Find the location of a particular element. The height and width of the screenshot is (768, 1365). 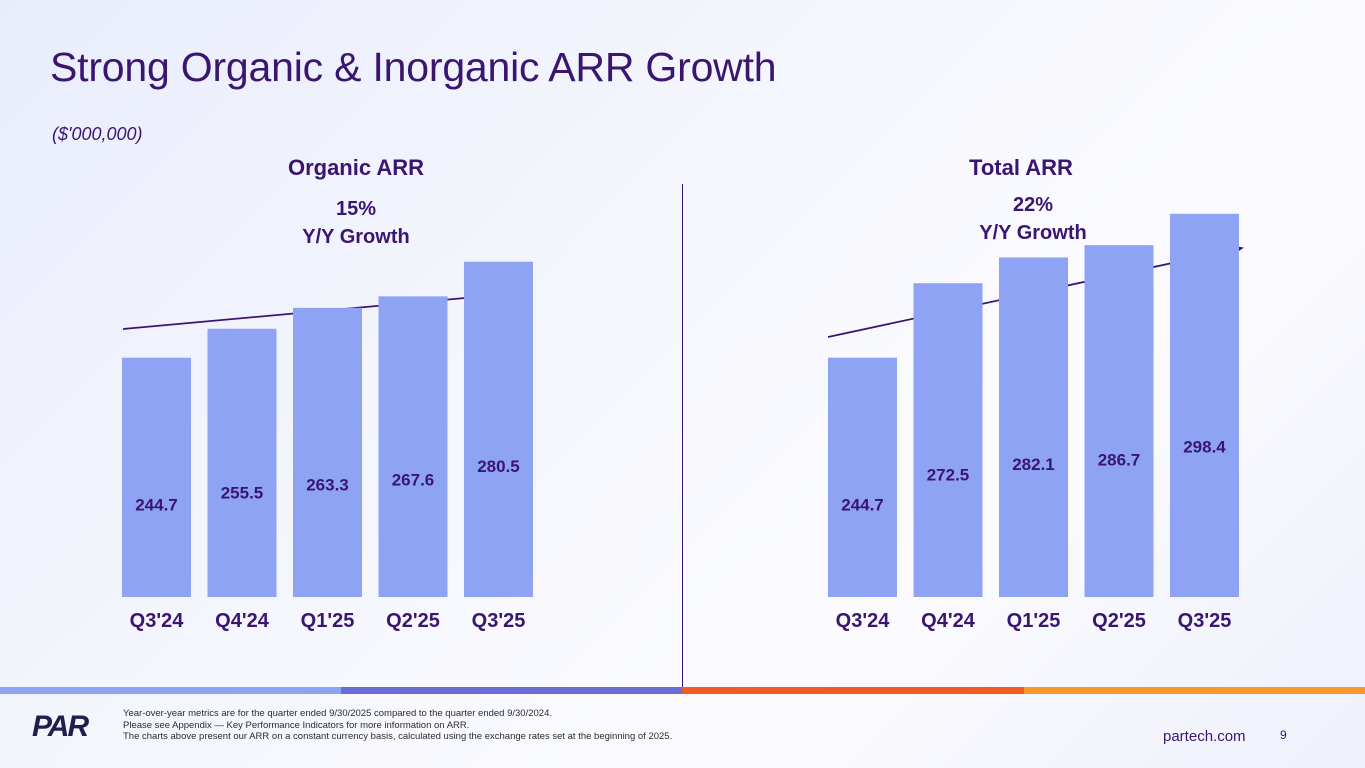

organic-data-label: 263.3 is located at coordinates (327, 484).